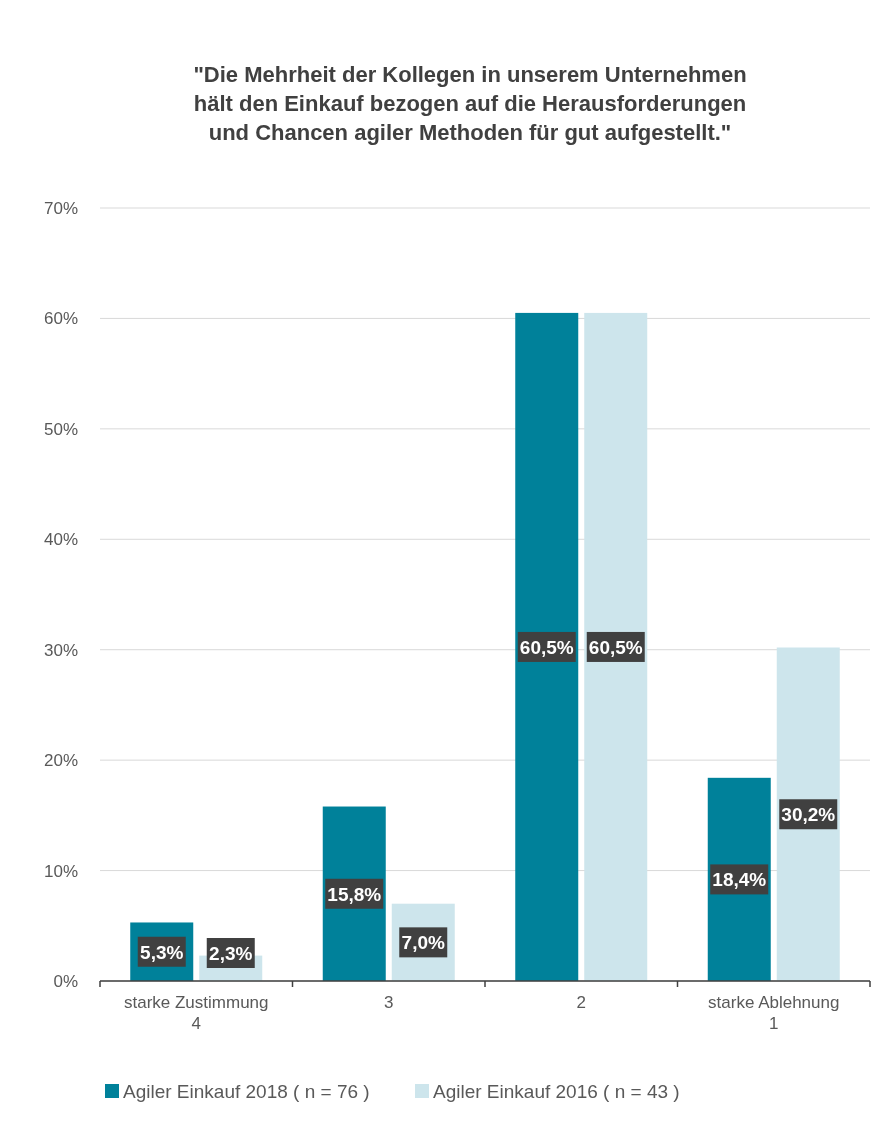  Describe the element at coordinates (60, 761) in the screenshot. I see `y-tick-label: 20%` at that location.